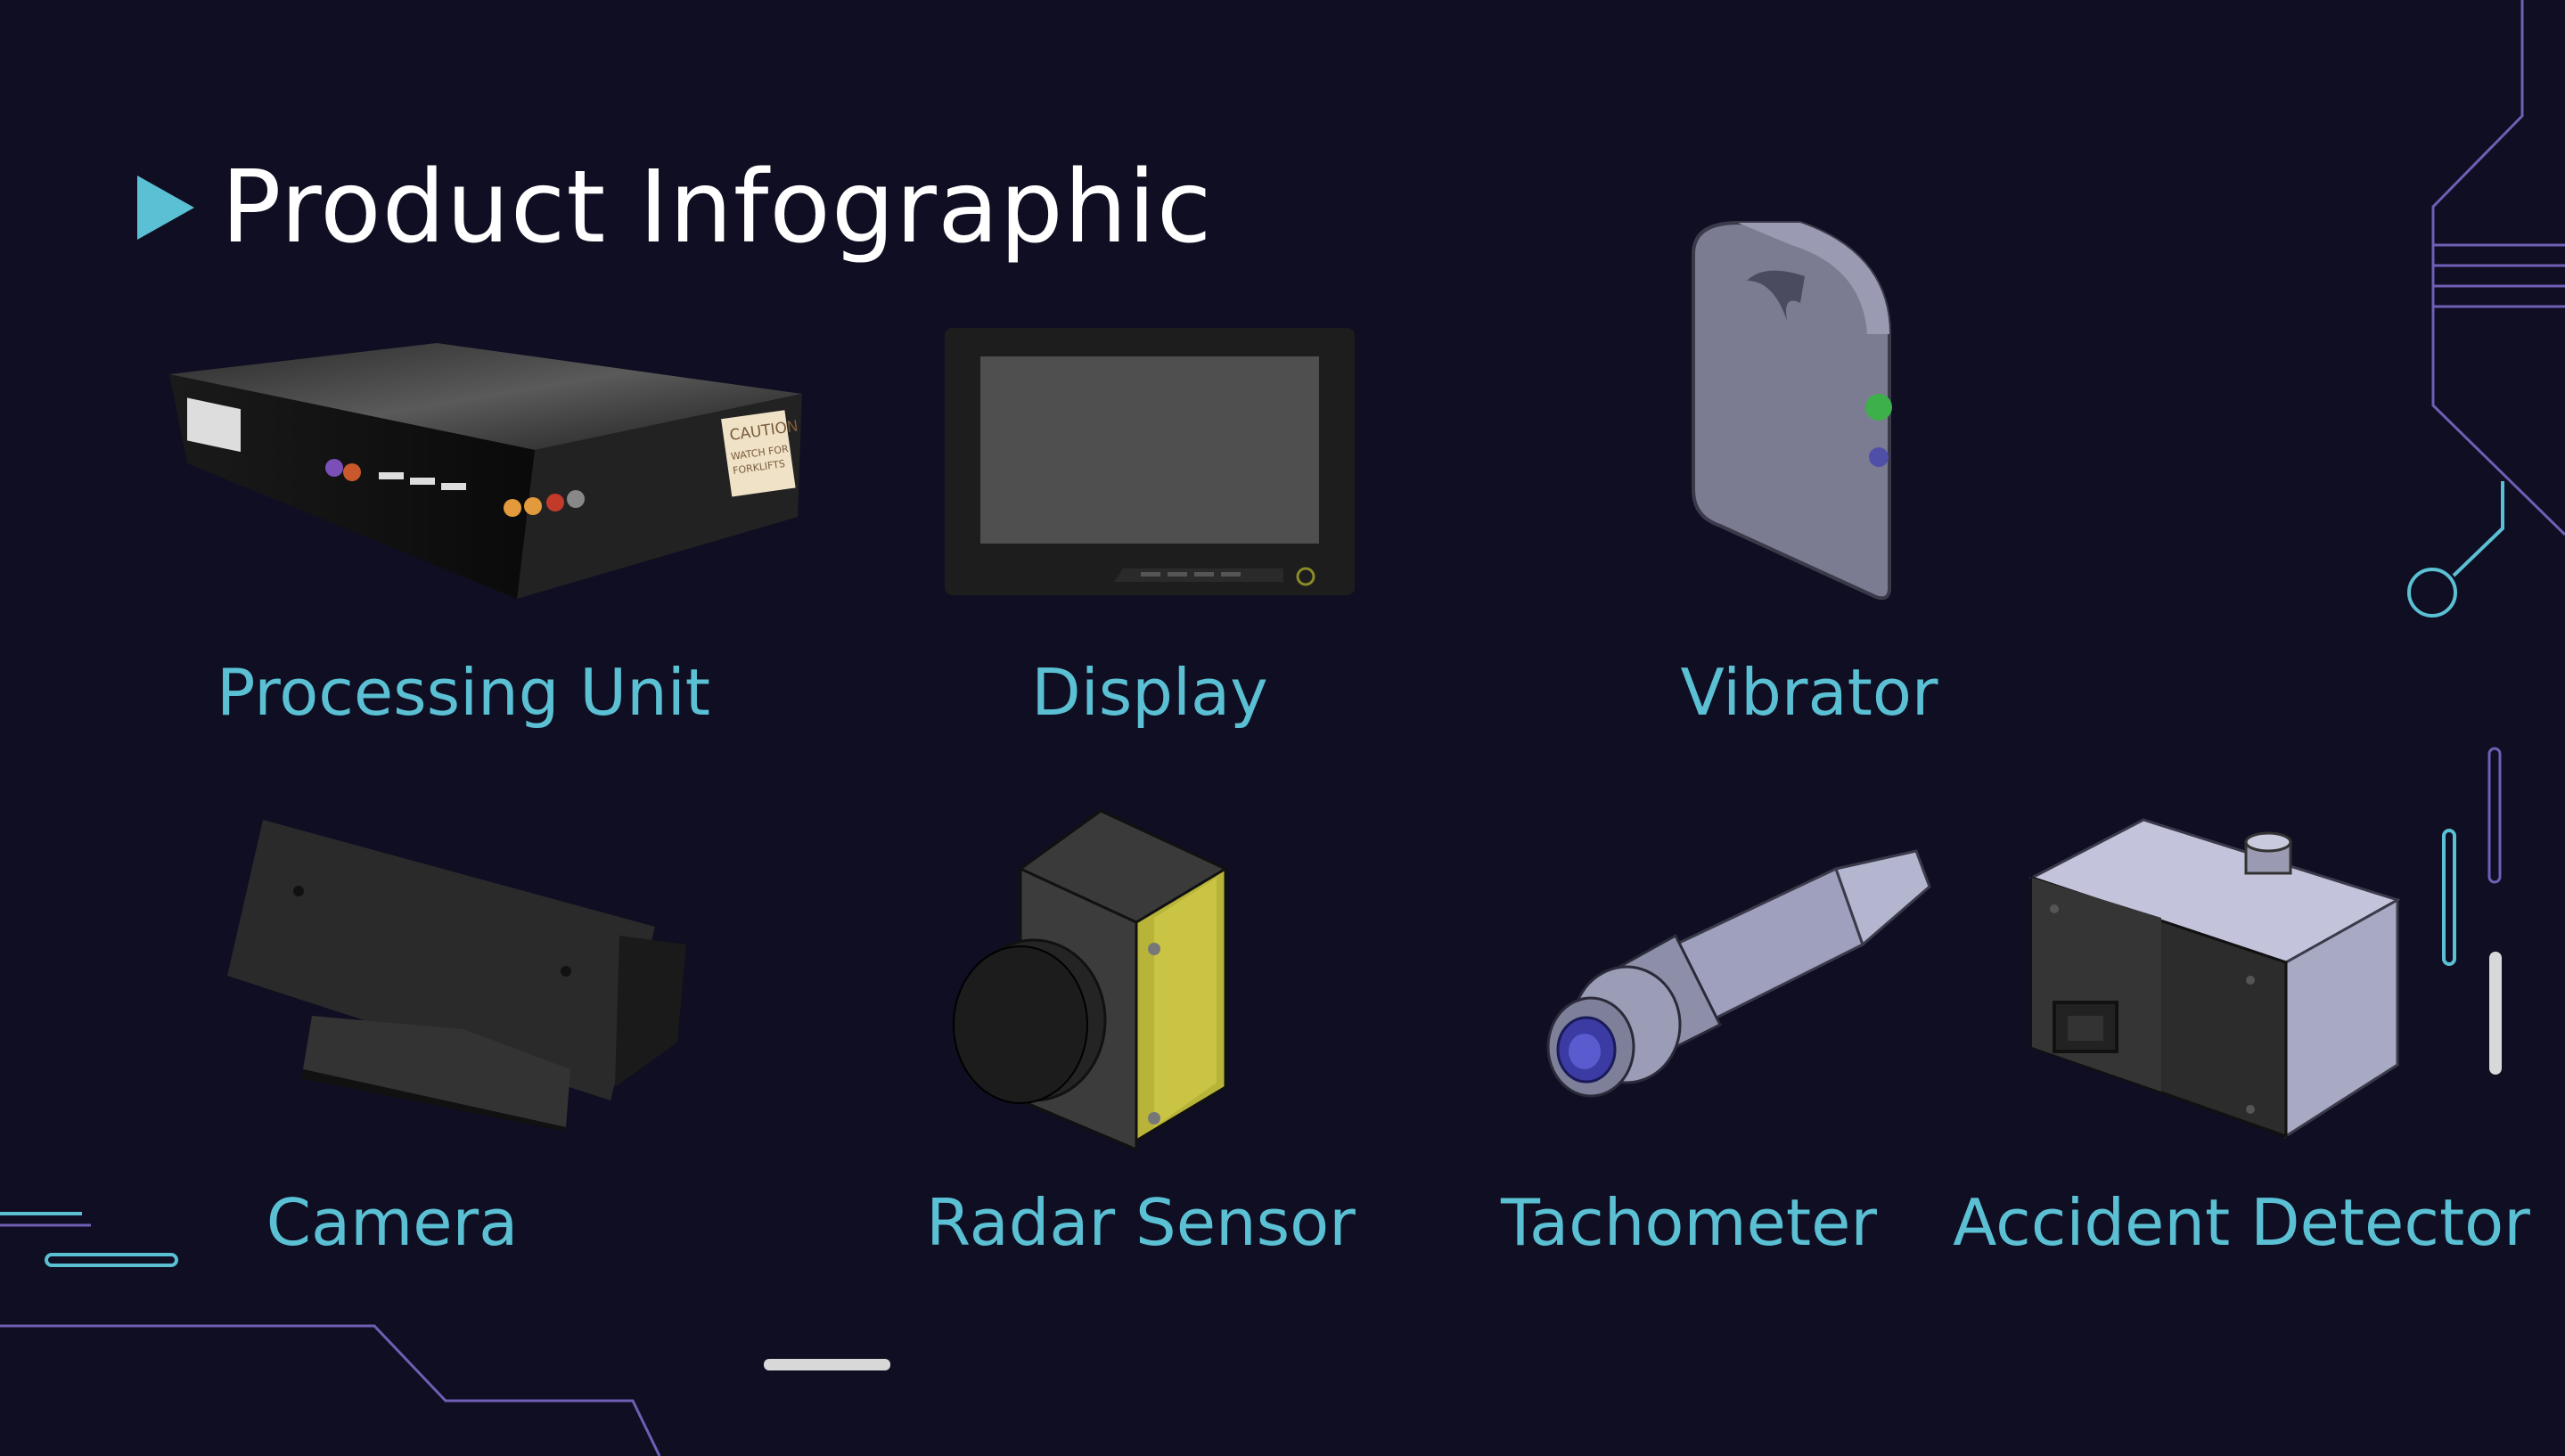 This screenshot has width=2565, height=1456. Describe the element at coordinates (1149, 693) in the screenshot. I see `product-label-display: Display` at that location.